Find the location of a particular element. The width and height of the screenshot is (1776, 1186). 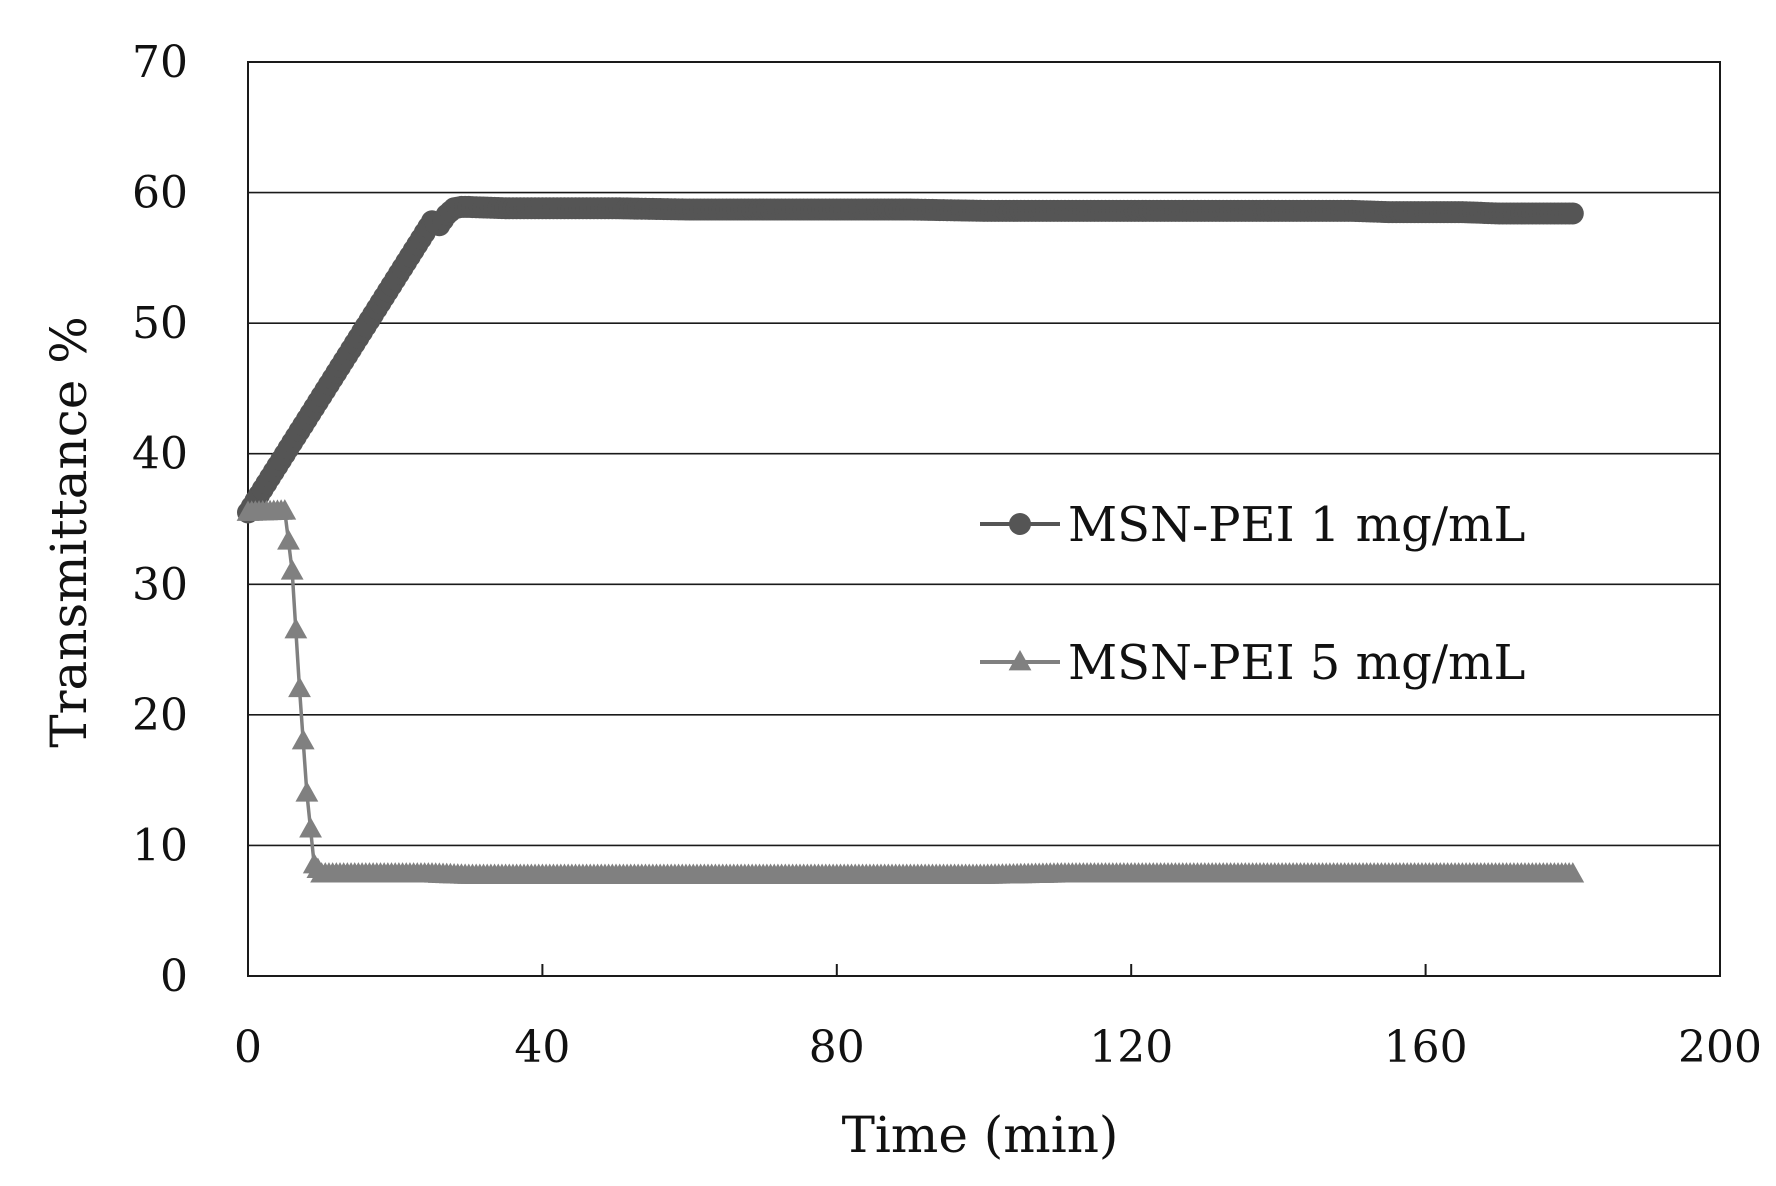

x-tick-label-40: 40 is located at coordinates (542, 1047).